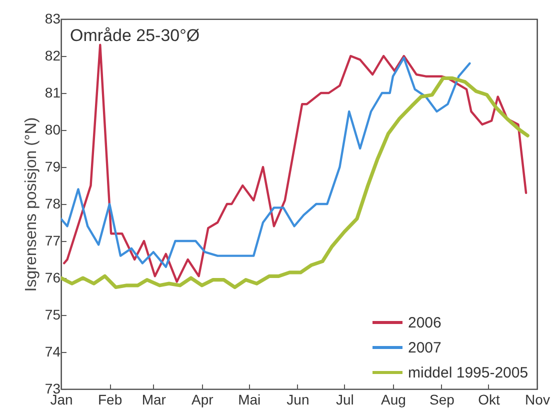 The image size is (552, 414). Describe the element at coordinates (298, 400) in the screenshot. I see `x-tick-label: Jun` at that location.